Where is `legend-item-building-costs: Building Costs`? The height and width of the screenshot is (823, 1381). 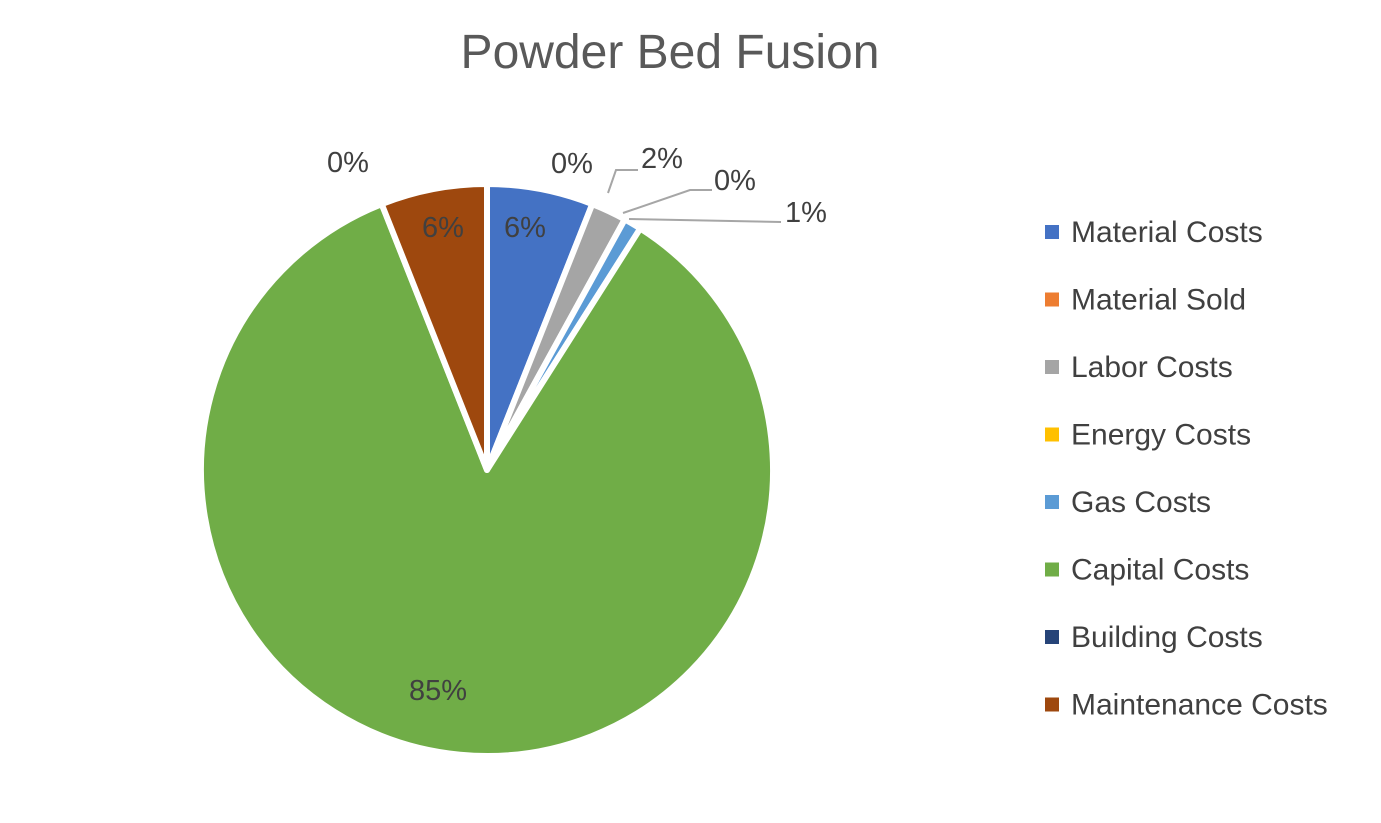
legend-item-building-costs: Building Costs is located at coordinates (1154, 637).